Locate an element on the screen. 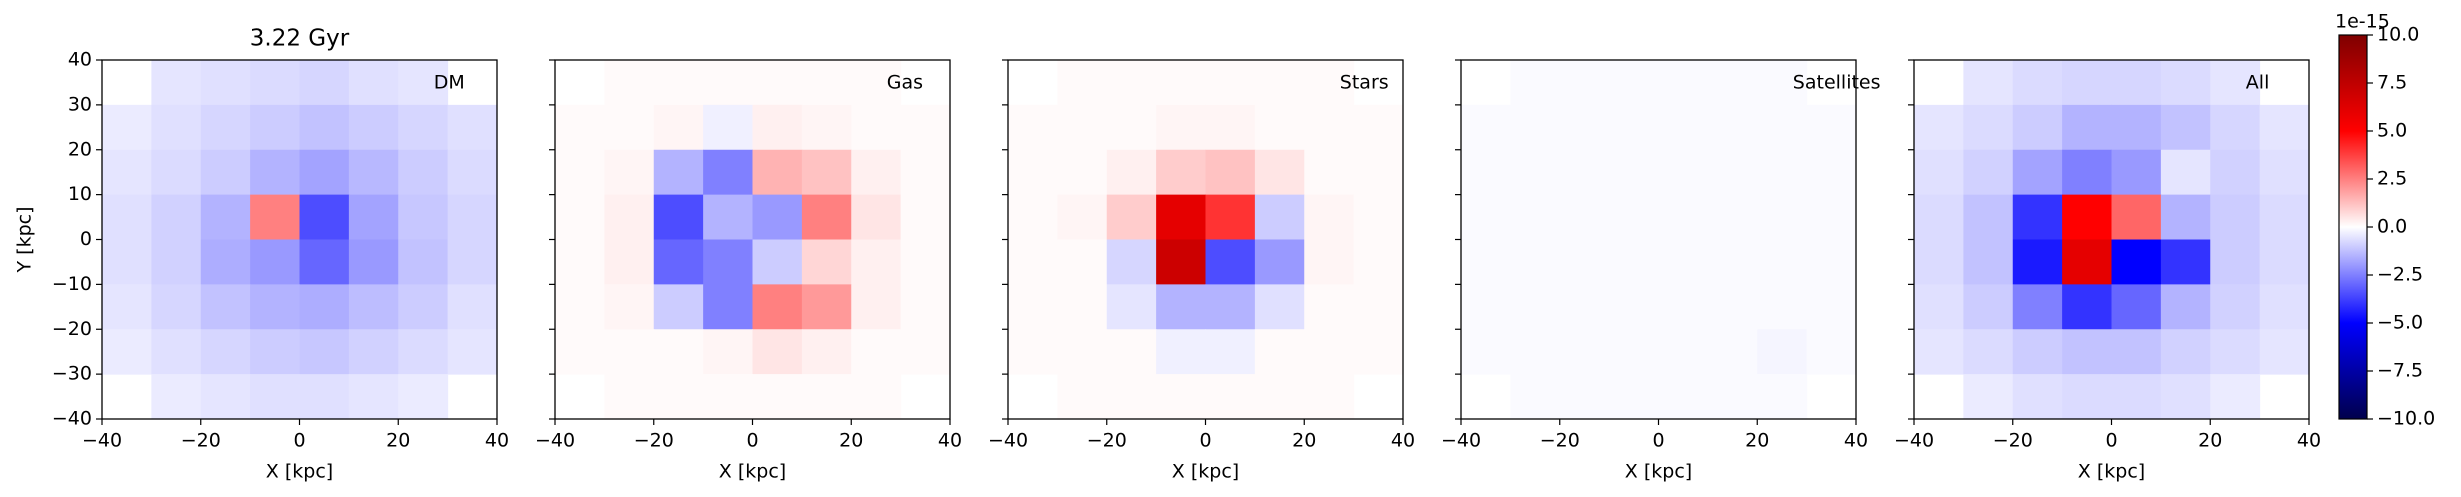  colorbar-tick-label: −7.5 is located at coordinates (2400, 371).